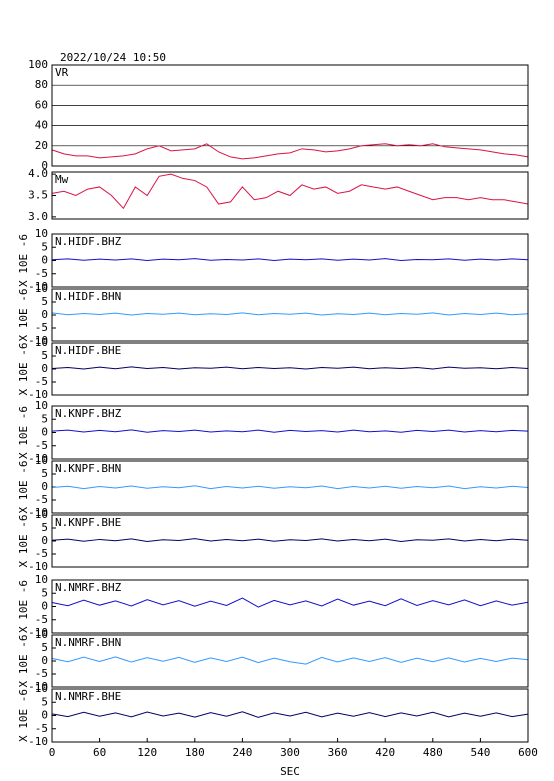  I want to click on y-tick-label: 3.5, so click(38, 195).